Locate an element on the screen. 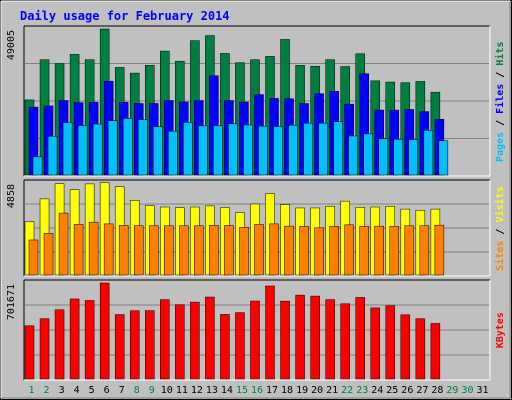  panel-legend: Pages / Files / Hits is located at coordinates (500, 102).